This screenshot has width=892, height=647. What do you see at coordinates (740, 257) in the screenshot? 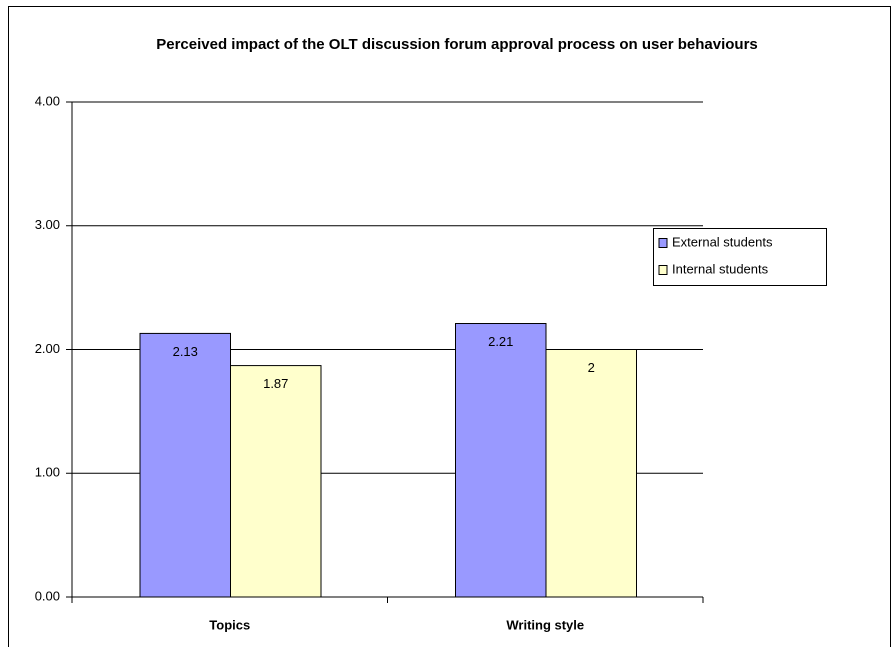
I see `legend-box` at bounding box center [740, 257].